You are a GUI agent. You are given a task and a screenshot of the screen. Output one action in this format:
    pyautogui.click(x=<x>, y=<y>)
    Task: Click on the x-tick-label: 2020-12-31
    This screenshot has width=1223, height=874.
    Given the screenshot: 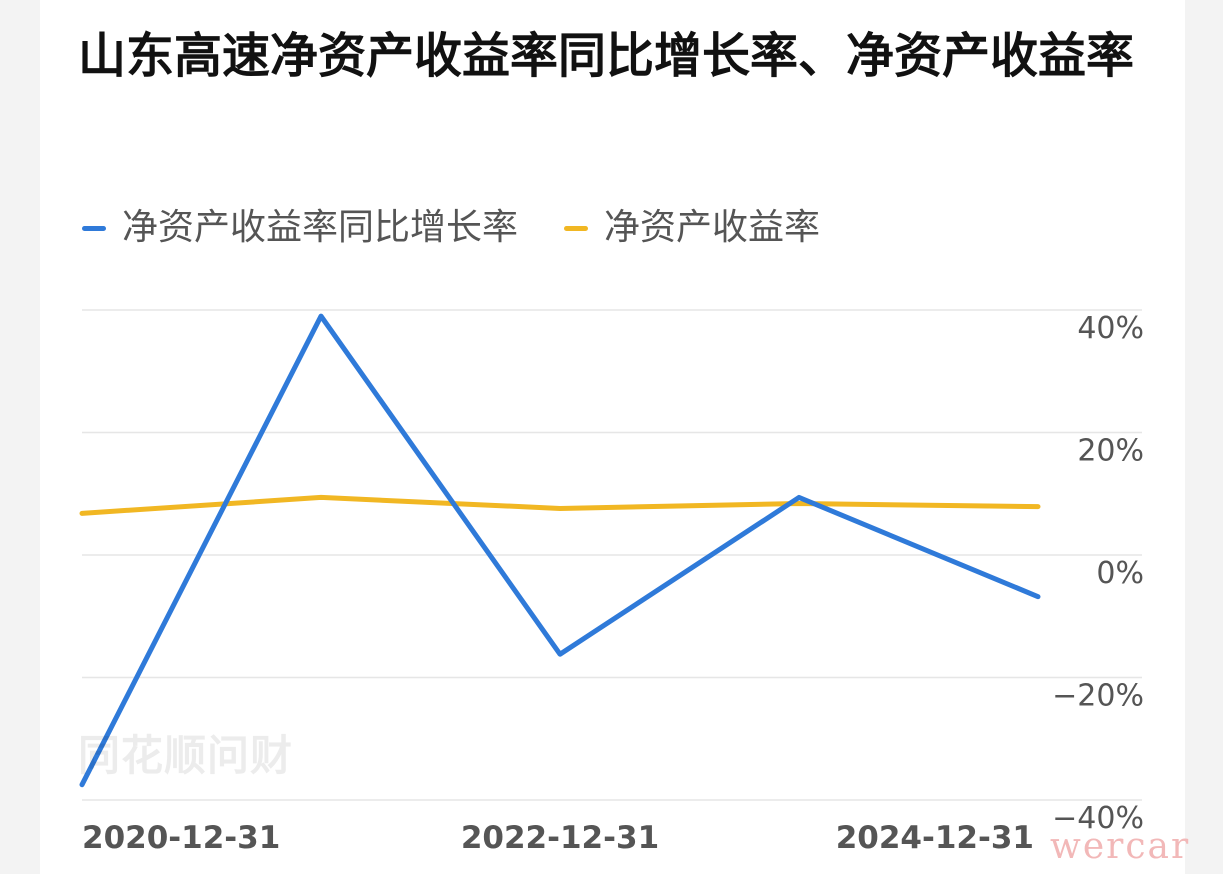 What is the action you would take?
    pyautogui.click(x=181, y=838)
    